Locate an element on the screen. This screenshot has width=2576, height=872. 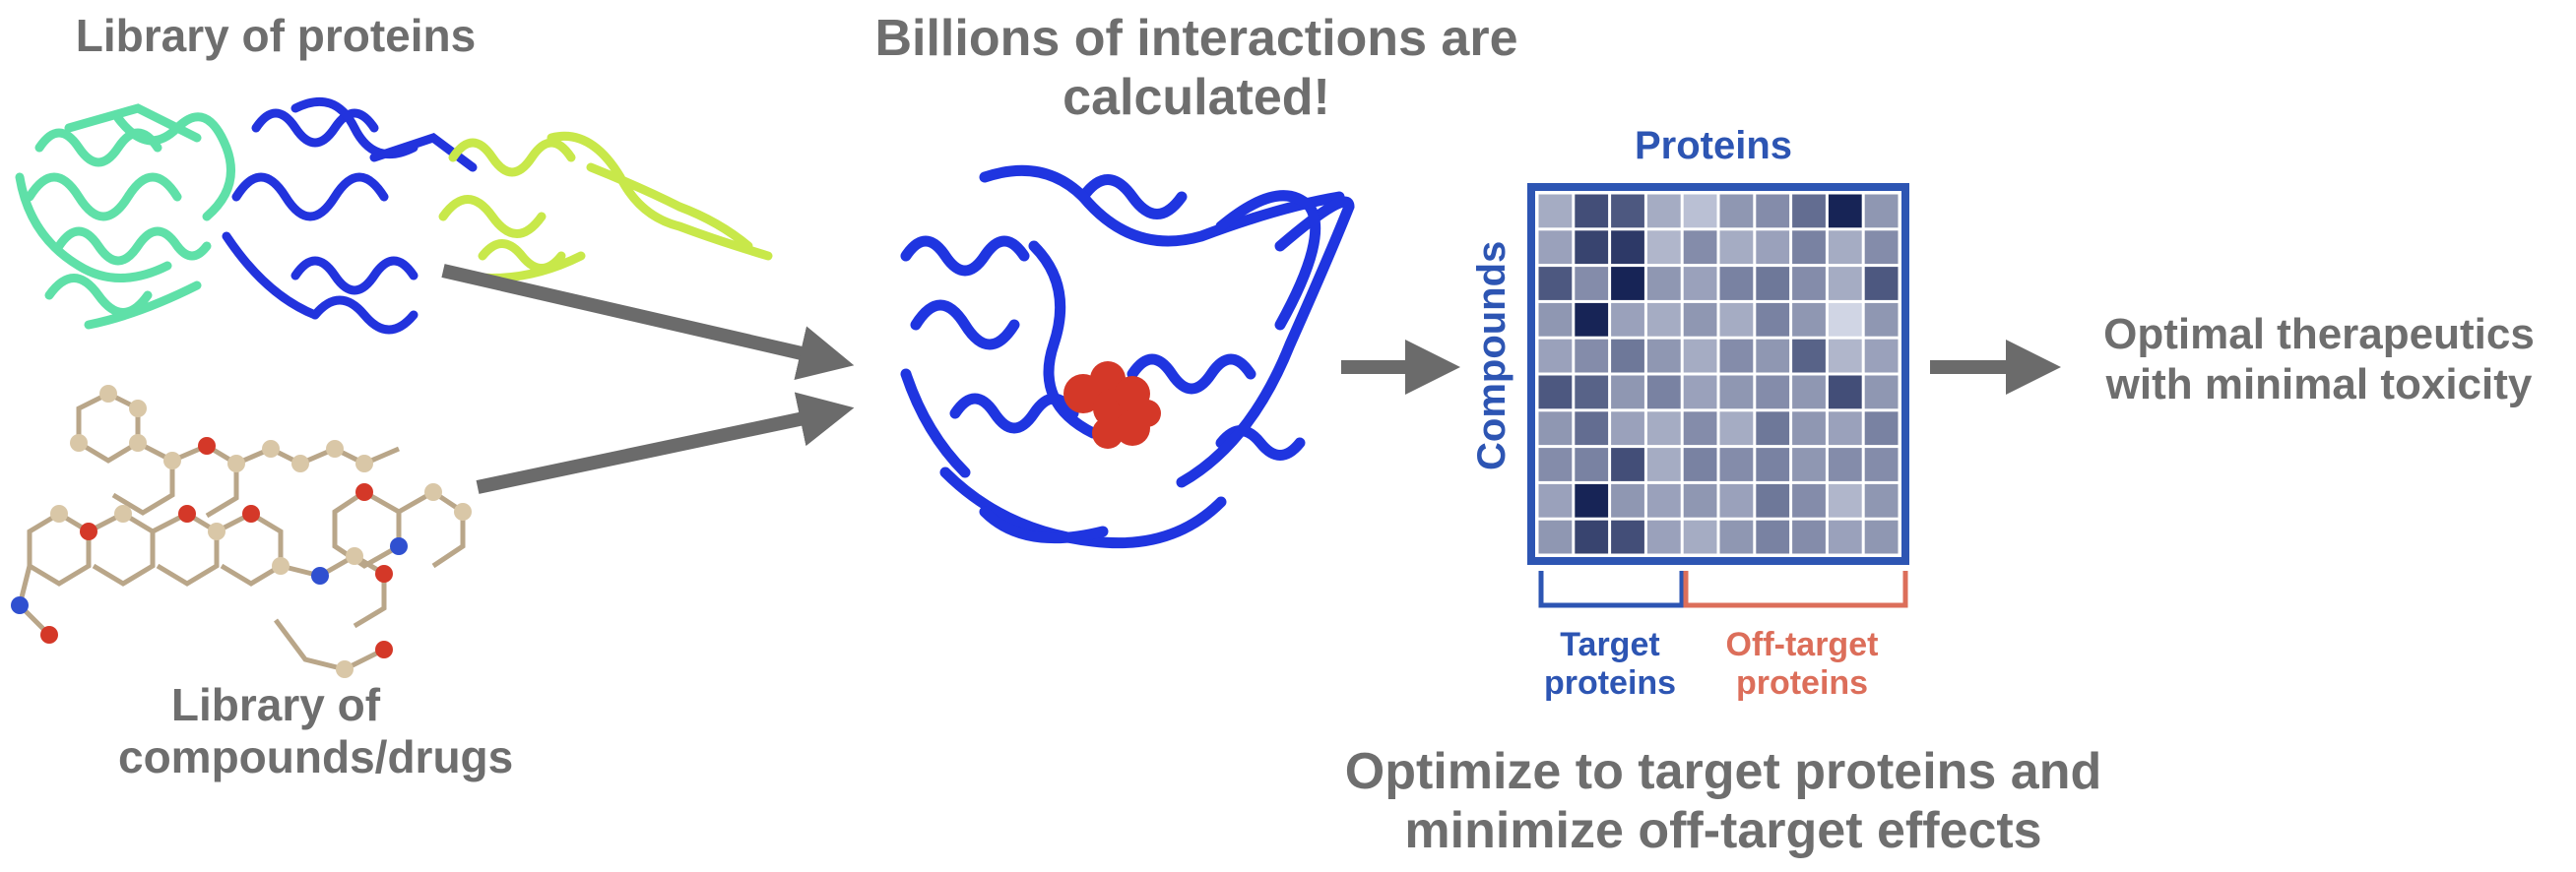
target-proteins-label: Target proteins is located at coordinates (1610, 664).